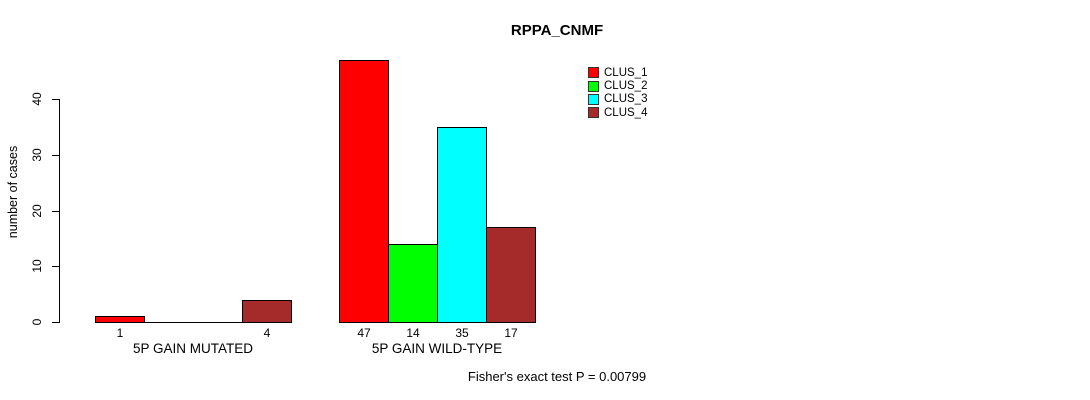 Image resolution: width=1090 pixels, height=400 pixels. Describe the element at coordinates (437, 348) in the screenshot. I see `x-axis-group-label: 5P GAIN WILD-TYPE` at that location.